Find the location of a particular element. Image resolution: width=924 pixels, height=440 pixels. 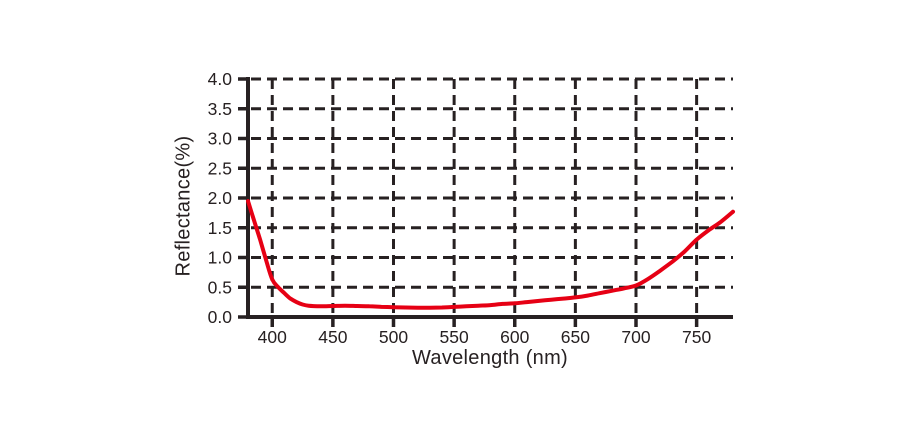

reflectance-curve is located at coordinates (490, 254).